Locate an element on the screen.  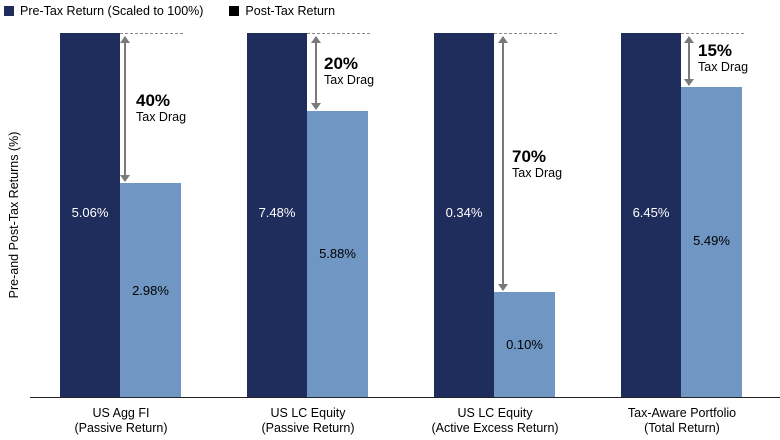
legend-item-post-tax: Post-Tax Return is located at coordinates (282, 11).